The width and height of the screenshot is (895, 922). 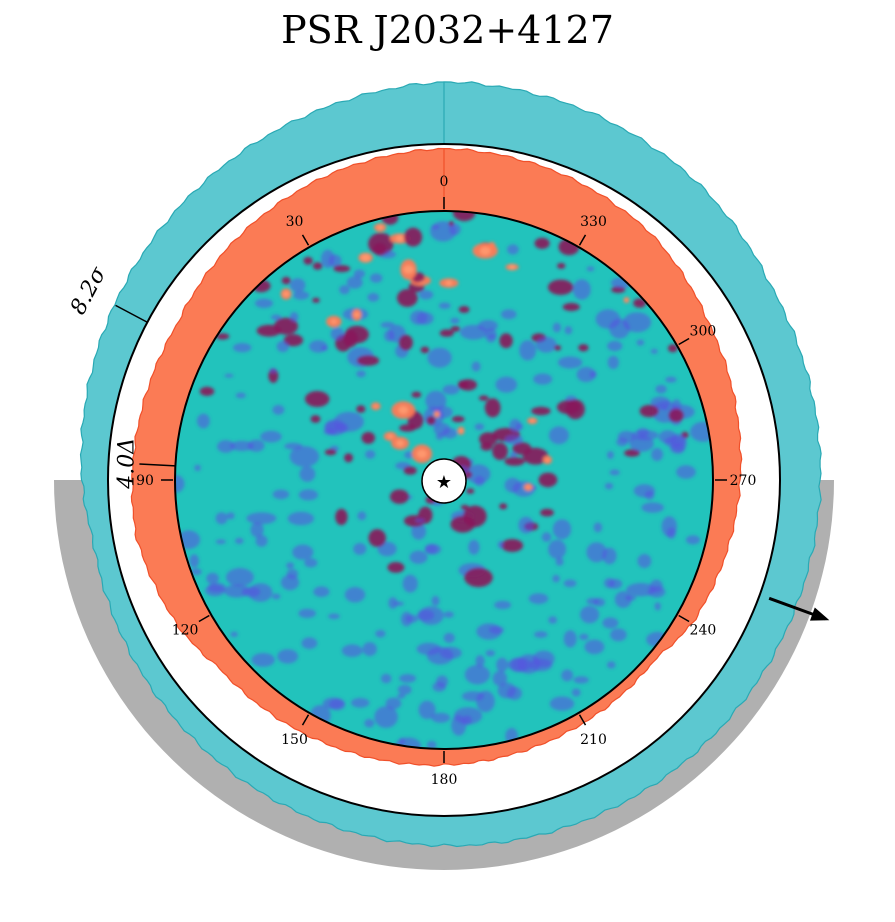 I want to click on tick-label: 330, so click(x=593, y=222).